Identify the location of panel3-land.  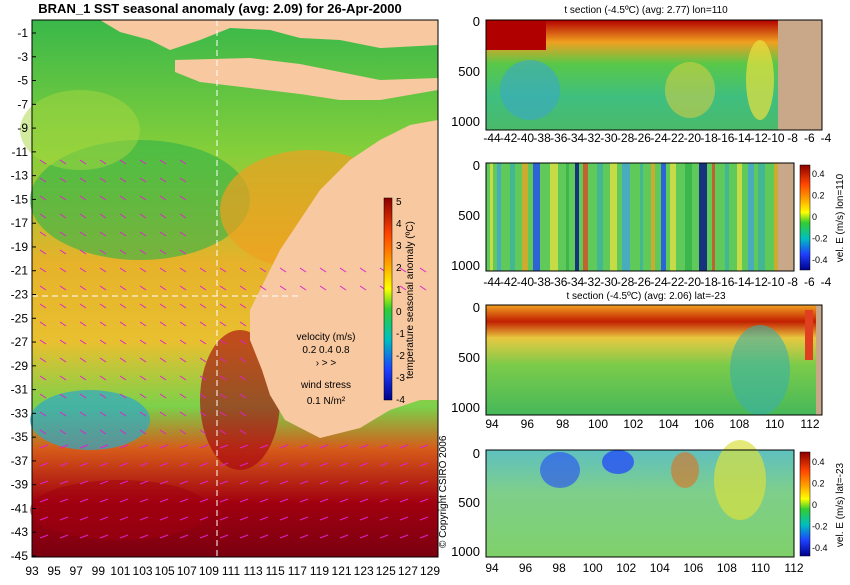
(819, 360).